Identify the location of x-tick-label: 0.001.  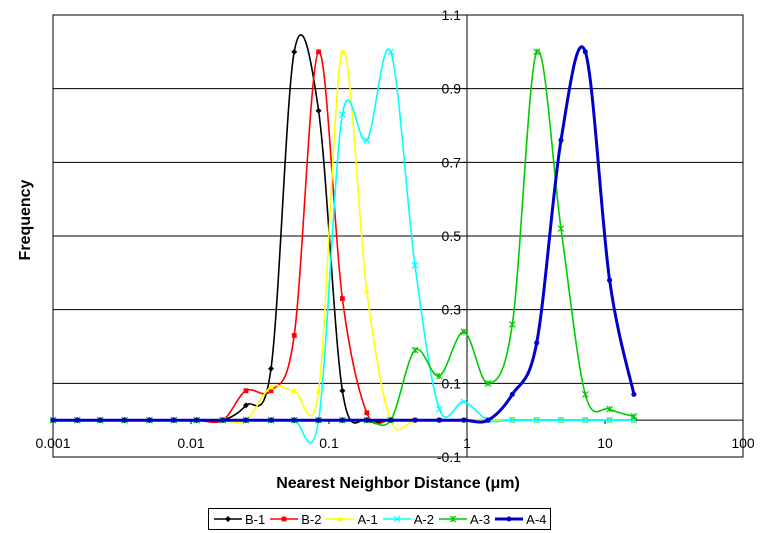
(52, 443).